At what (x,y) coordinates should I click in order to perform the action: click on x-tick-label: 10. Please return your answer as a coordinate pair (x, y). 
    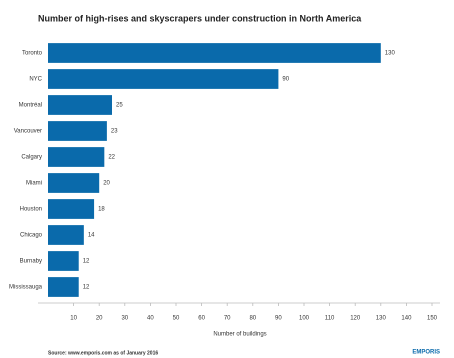
    Looking at the image, I should click on (73, 319).